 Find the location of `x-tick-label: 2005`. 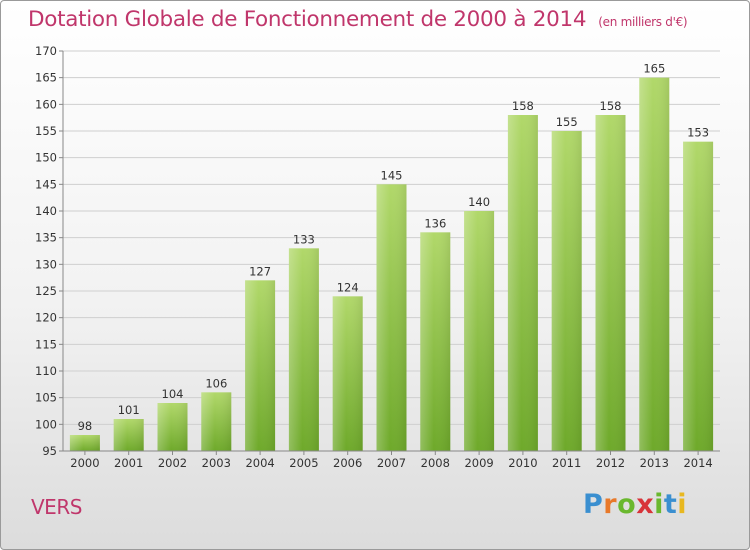

x-tick-label: 2005 is located at coordinates (303, 463).